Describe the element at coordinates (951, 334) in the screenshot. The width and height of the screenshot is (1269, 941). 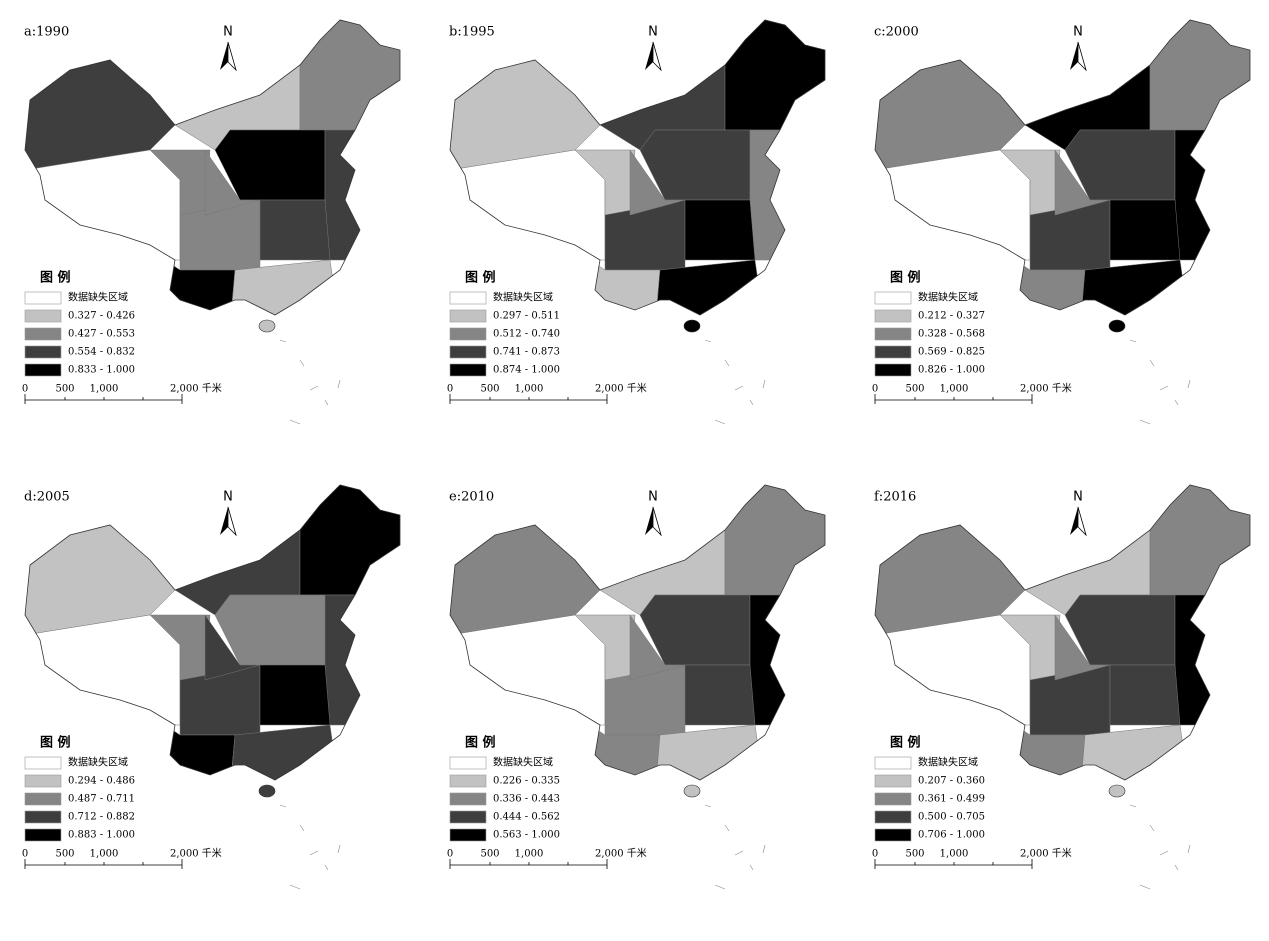
I see `legend-label: 0.328 - 0.568` at that location.